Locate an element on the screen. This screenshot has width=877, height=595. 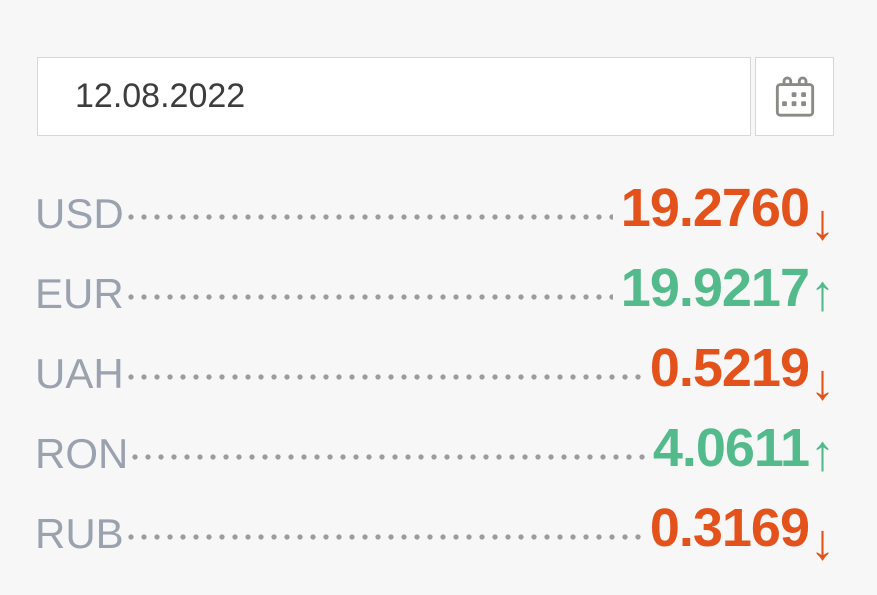
rate-value: 0.3169 is located at coordinates (729, 528).